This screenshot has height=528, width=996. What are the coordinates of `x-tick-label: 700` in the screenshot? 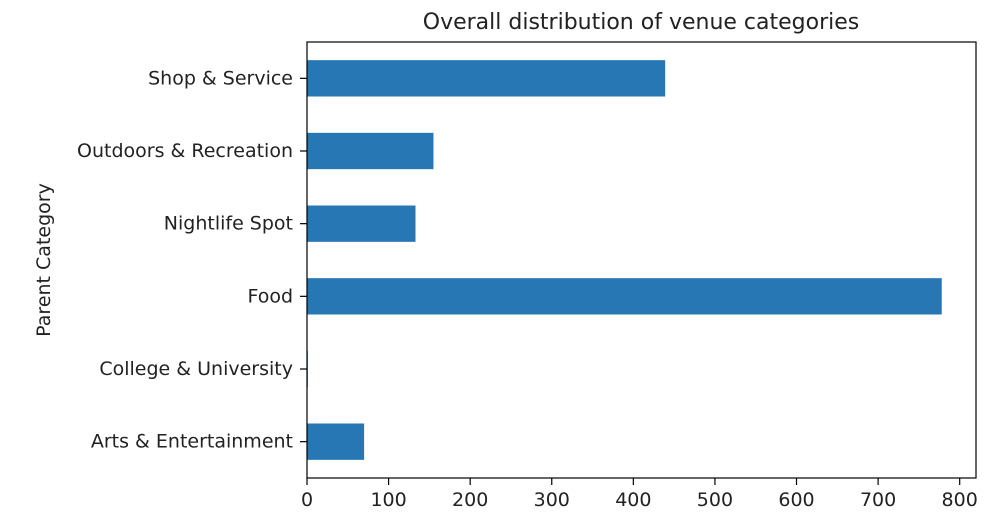 It's located at (878, 500).